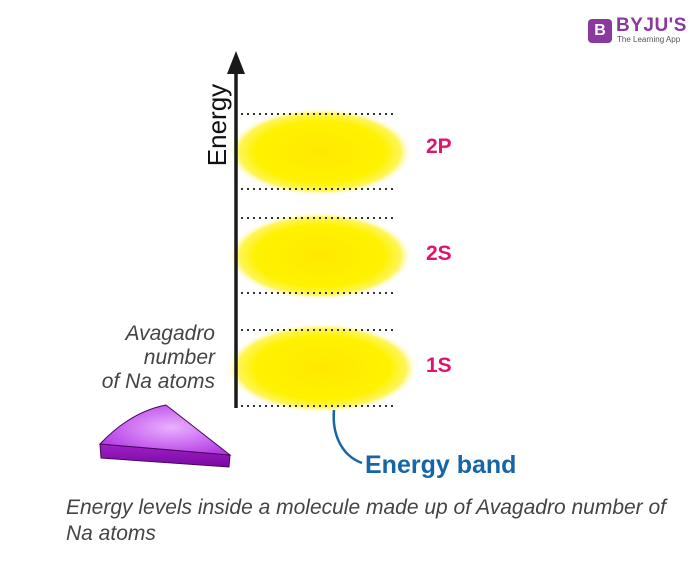  I want to click on na-label-line2: number, so click(179, 357).